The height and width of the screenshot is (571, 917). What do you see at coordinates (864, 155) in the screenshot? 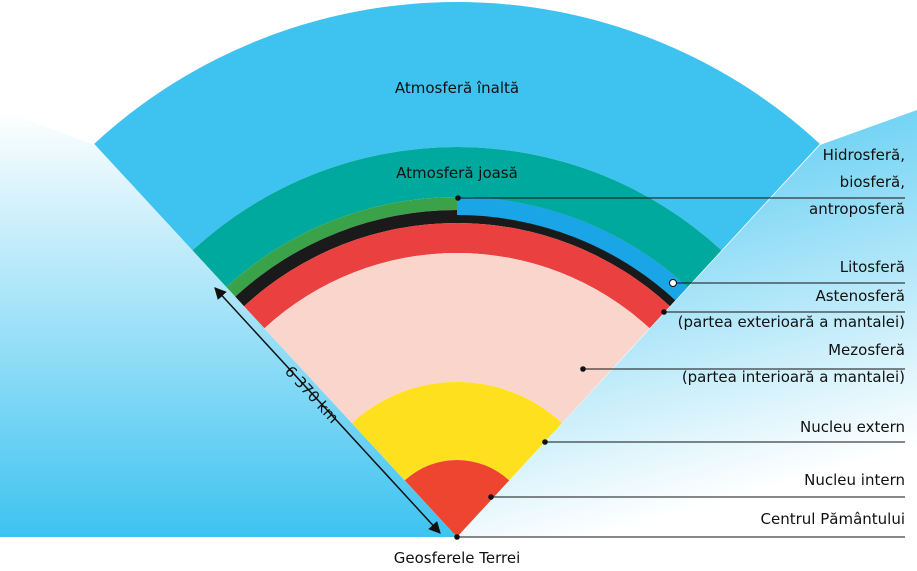
I see `callout-label: Hidrosferă,` at bounding box center [864, 155].